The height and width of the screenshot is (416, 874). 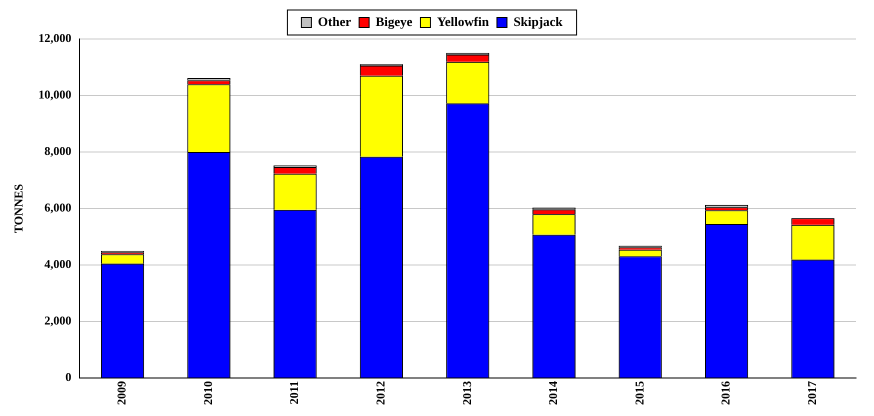 What do you see at coordinates (538, 21) in the screenshot?
I see `legend-label: Skipjack` at bounding box center [538, 21].